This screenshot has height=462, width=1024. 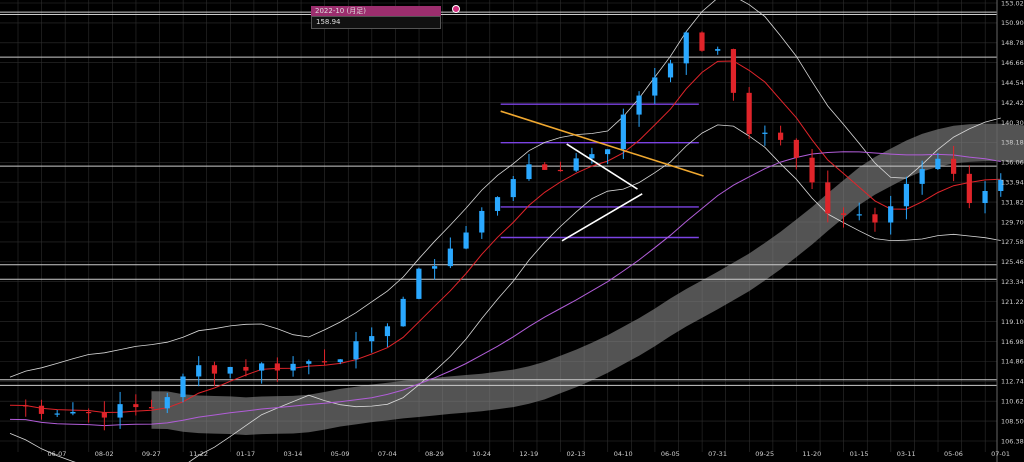 What do you see at coordinates (623, 454) in the screenshot?
I see `x-tick-label: 04-10` at bounding box center [623, 454].